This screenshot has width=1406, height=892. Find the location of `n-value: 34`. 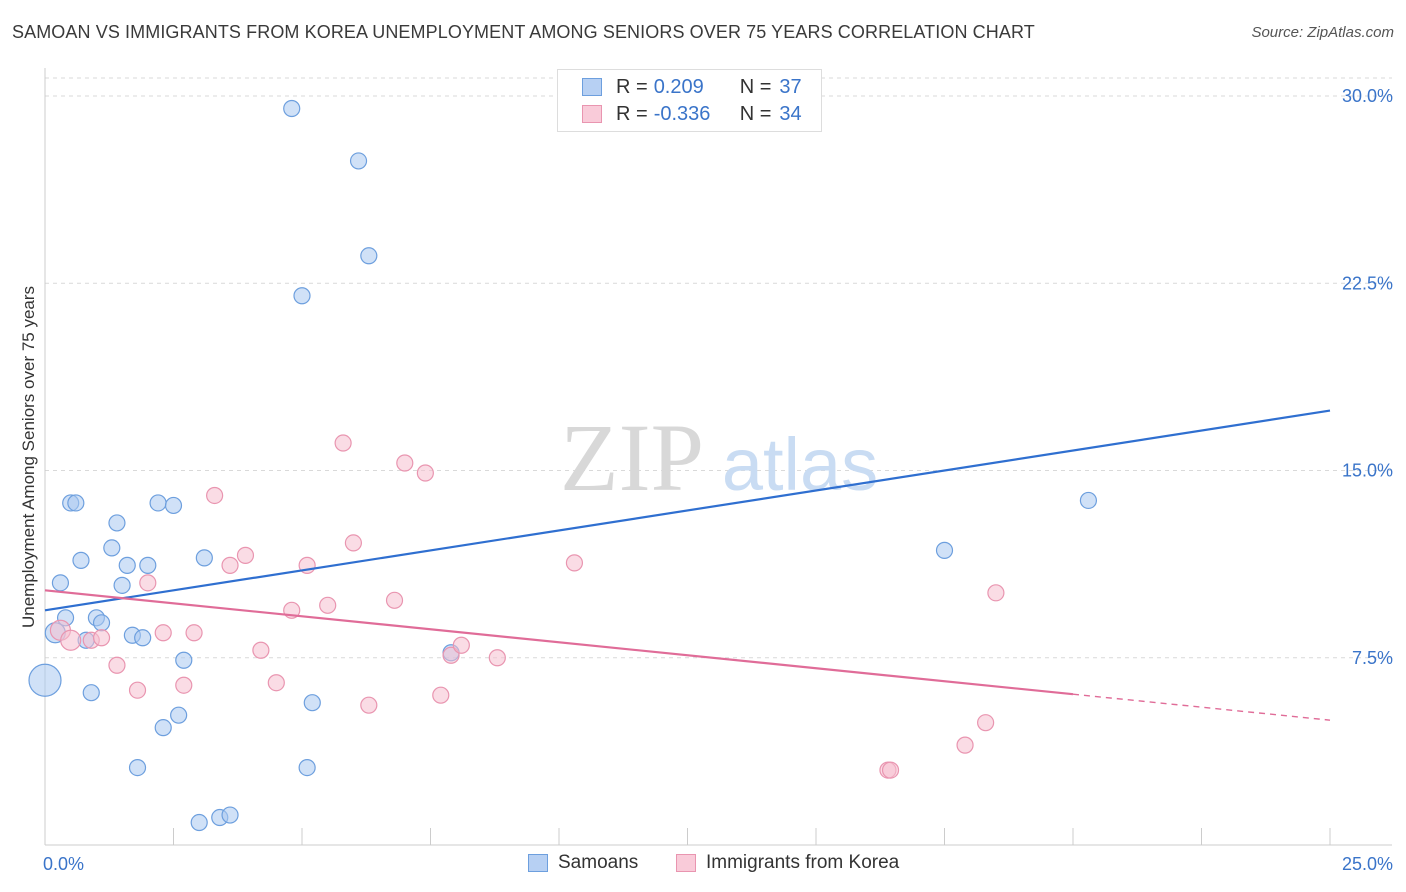

n-value: 34 is located at coordinates (790, 113).